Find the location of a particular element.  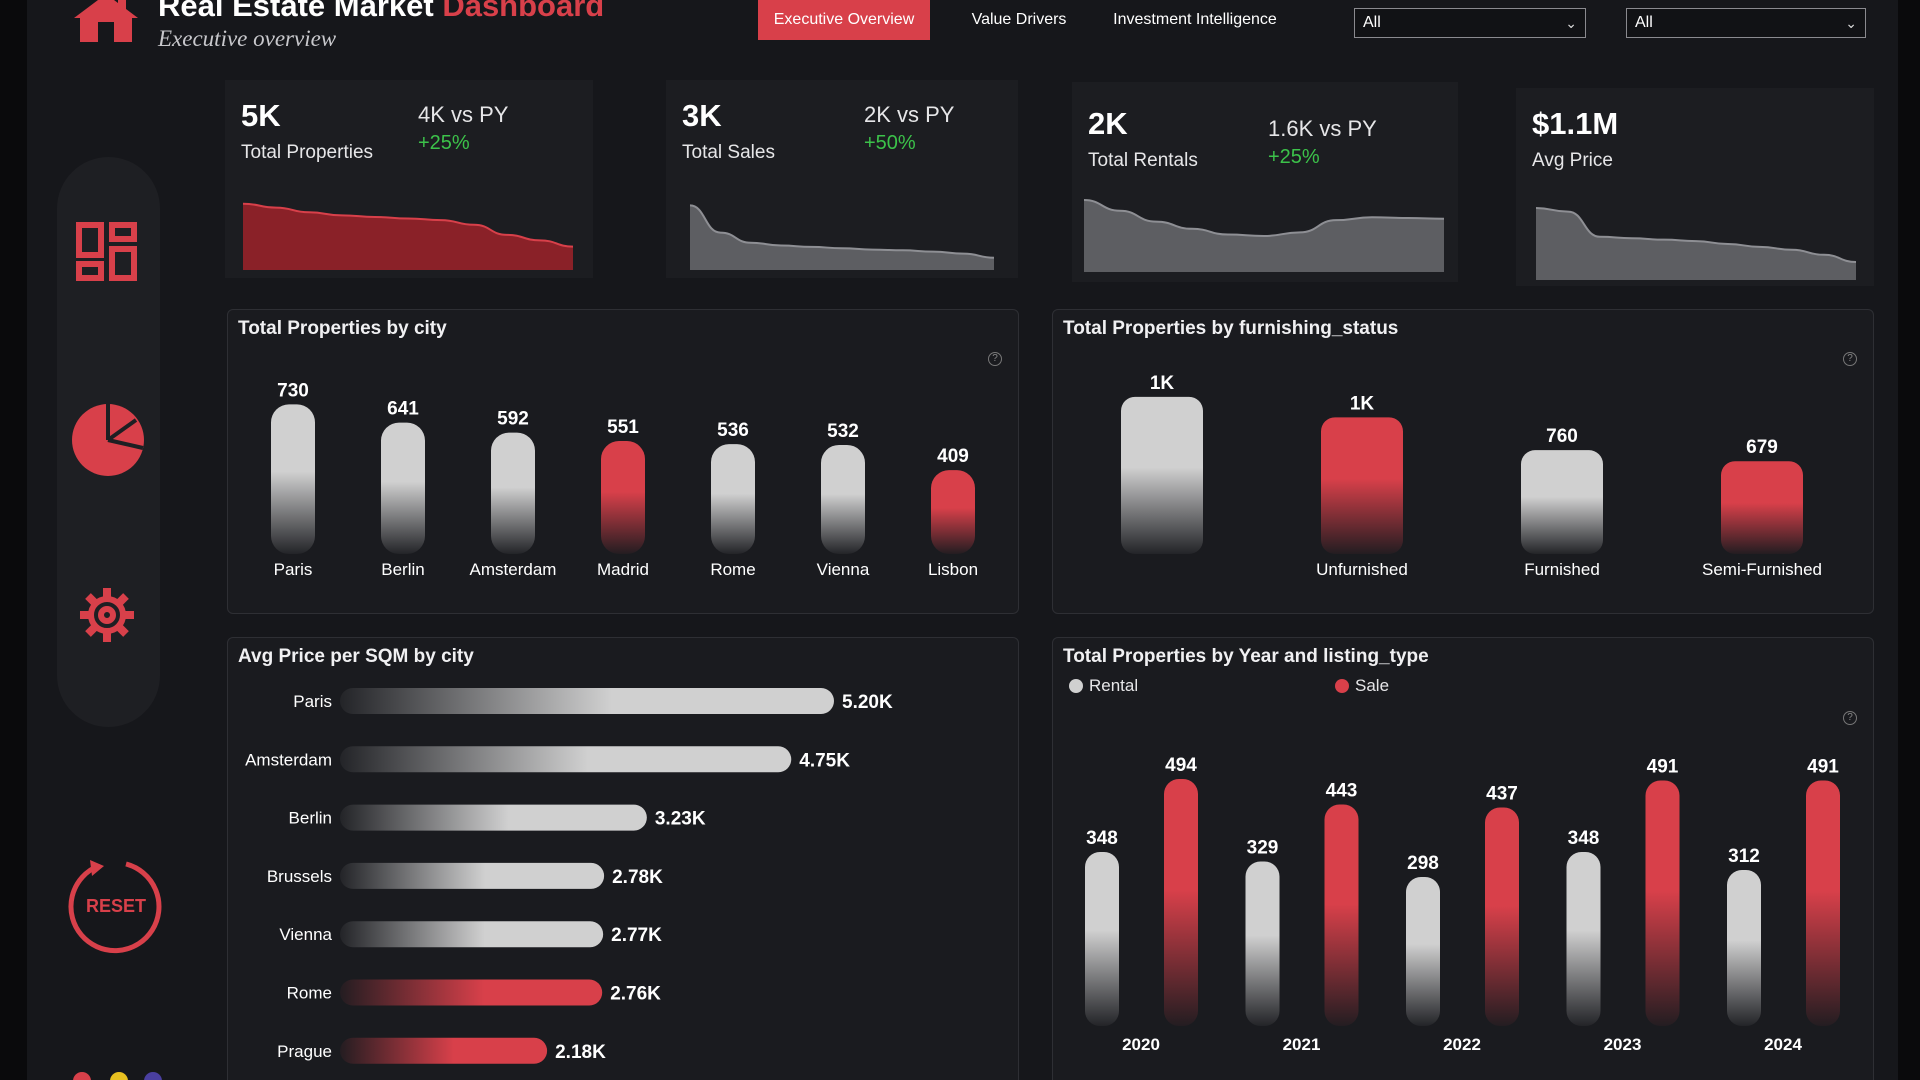

legend-dot-rental is located at coordinates (1076, 686).